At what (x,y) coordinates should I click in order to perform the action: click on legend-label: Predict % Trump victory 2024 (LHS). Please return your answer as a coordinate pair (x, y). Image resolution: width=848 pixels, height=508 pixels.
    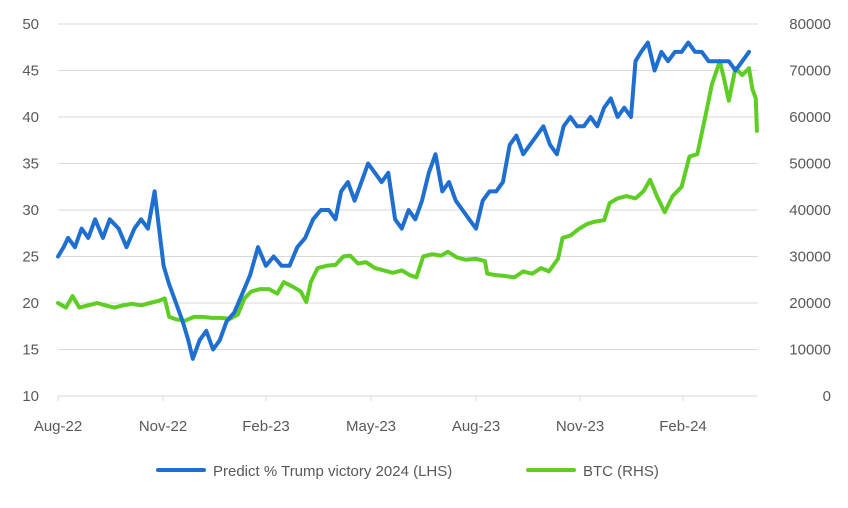
    Looking at the image, I should click on (332, 471).